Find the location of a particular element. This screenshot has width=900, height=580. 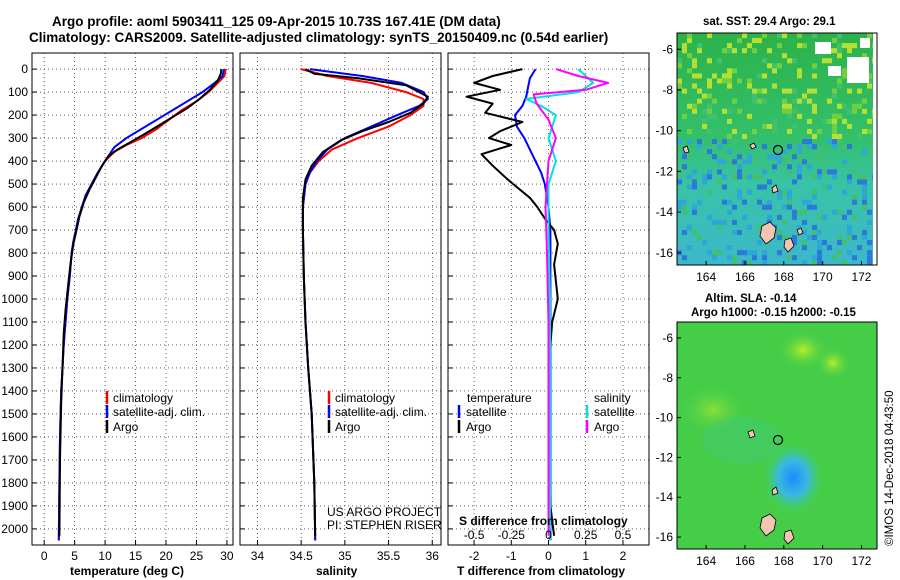

sst-map-ticks: 164 166 168 170 172 -6 -8 -10 -12 -14 -16 is located at coordinates (764, 163).